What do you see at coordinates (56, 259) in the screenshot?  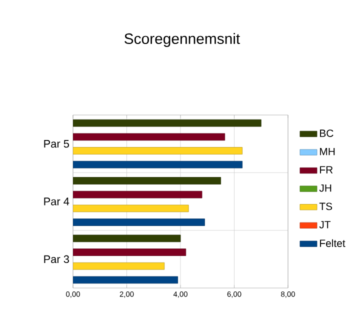 I see `y-tick-label: Par 3` at bounding box center [56, 259].